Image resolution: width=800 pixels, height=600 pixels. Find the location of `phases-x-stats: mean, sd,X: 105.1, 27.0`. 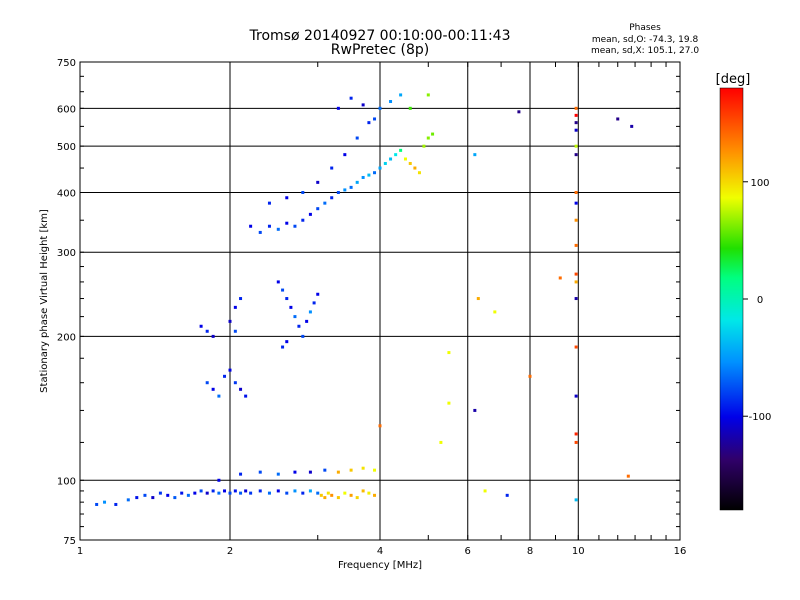

phases-x-stats: mean, sd,X: 105.1, 27.0 is located at coordinates (645, 51).